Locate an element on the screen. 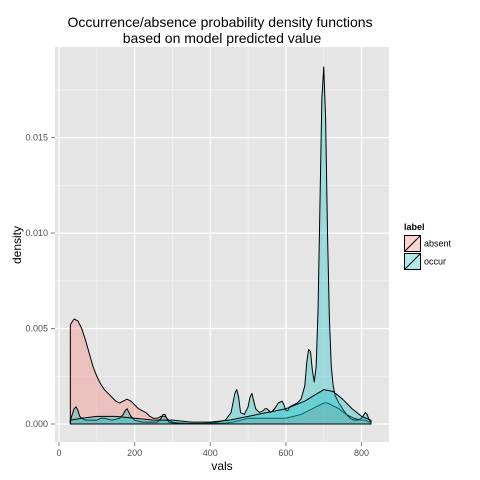 The height and width of the screenshot is (480, 480). x-axis-ticks: 0 200 400 600 800 is located at coordinates (212, 450).